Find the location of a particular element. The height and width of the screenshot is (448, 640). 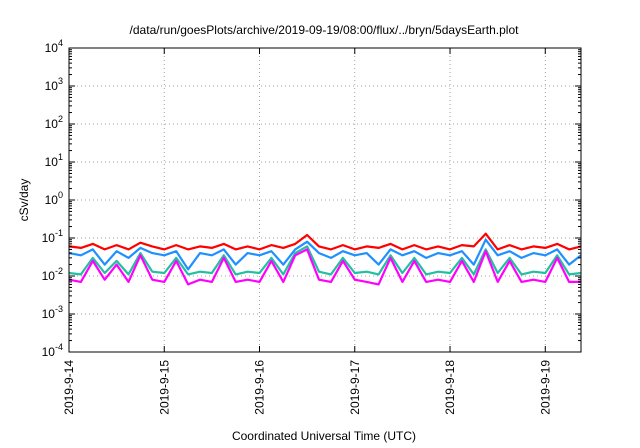

x-tick-label: 2019-9-14 is located at coordinates (69, 387).